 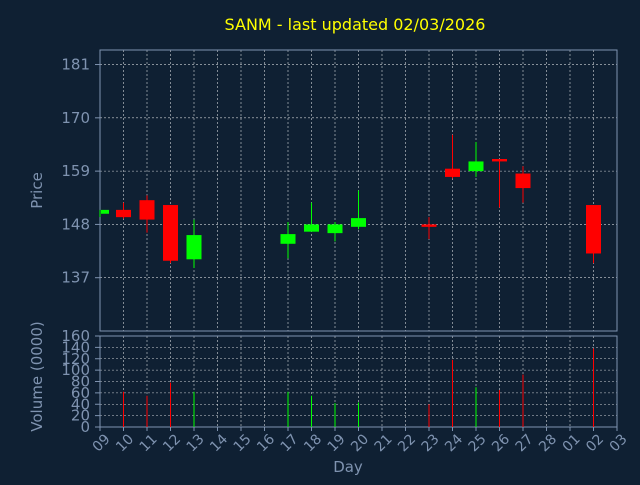 What do you see at coordinates (37, 376) in the screenshot?
I see `volume-axis-label: Volume (0000)` at bounding box center [37, 376].